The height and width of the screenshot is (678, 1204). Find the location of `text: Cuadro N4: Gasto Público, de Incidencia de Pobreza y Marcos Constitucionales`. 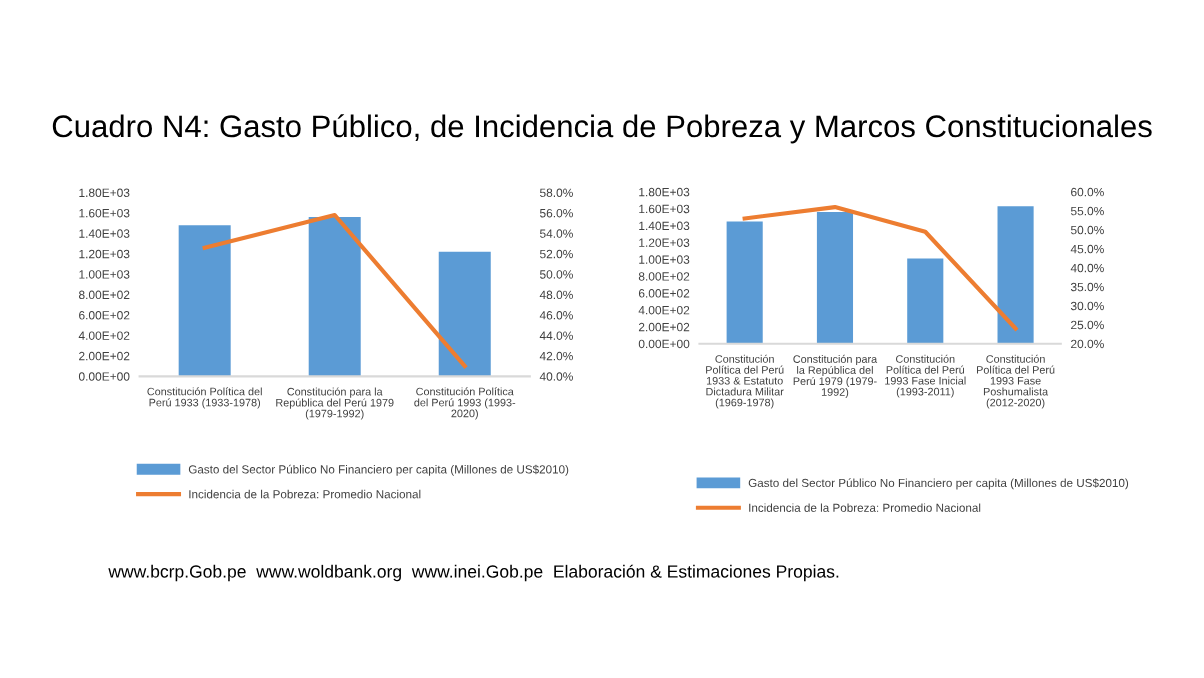

text: Cuadro N4: Gasto Público, de Incidencia de Pobreza y Marcos Constitucionales is located at coordinates (602, 129).